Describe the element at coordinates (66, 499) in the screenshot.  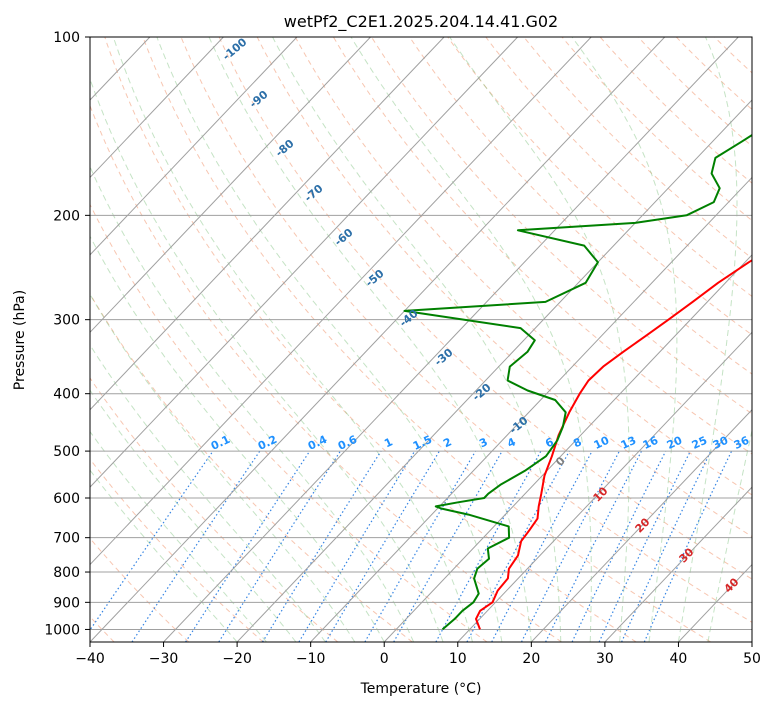
I see `y-tick-label: 600` at that location.